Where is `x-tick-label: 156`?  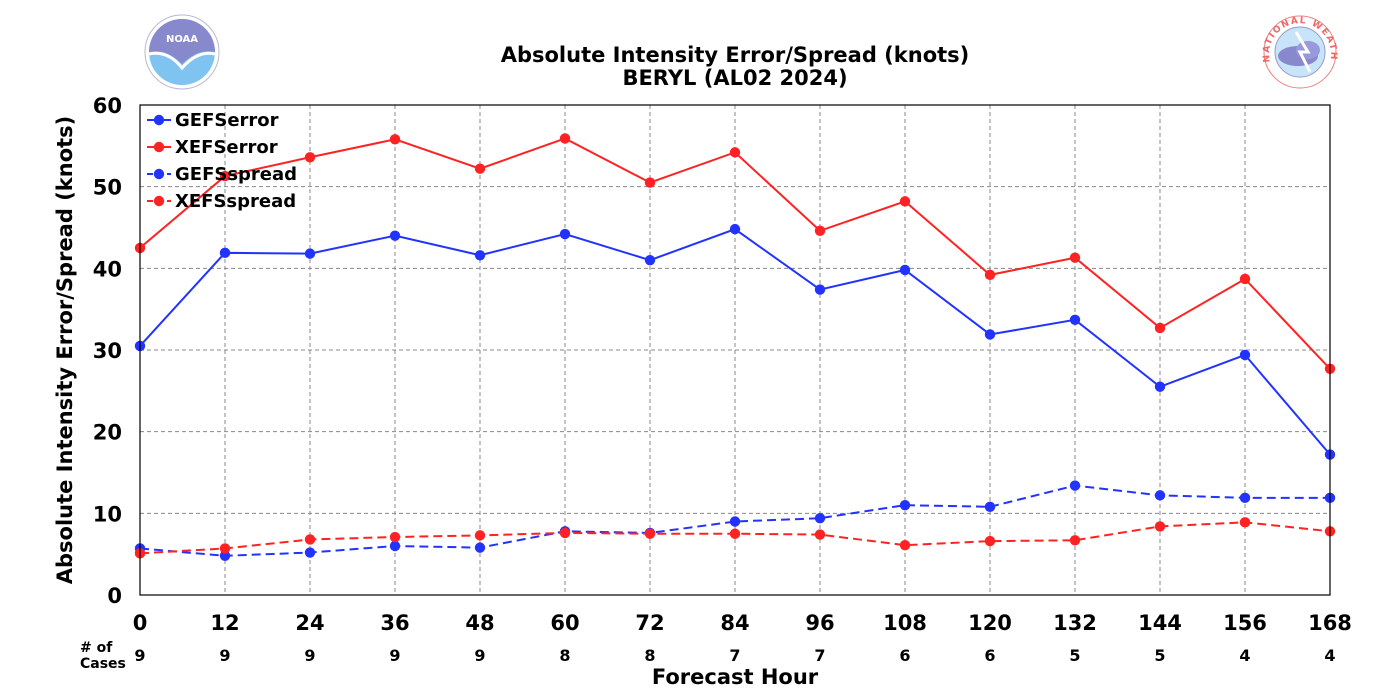
x-tick-label: 156 is located at coordinates (1245, 623).